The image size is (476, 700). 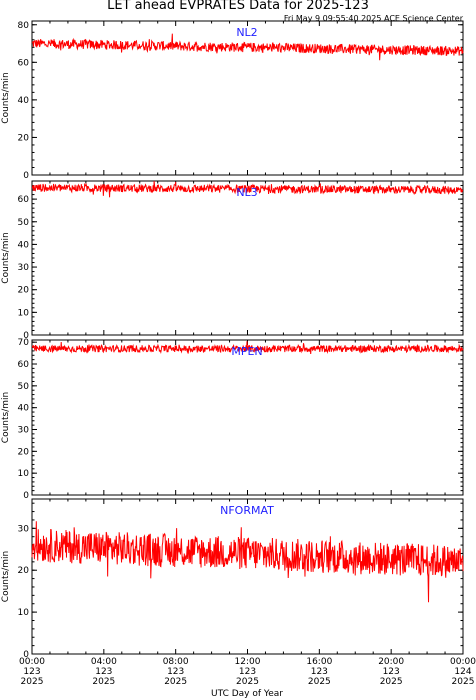 What do you see at coordinates (24, 26) in the screenshot?
I see `y-tick-label: 80` at bounding box center [24, 26].